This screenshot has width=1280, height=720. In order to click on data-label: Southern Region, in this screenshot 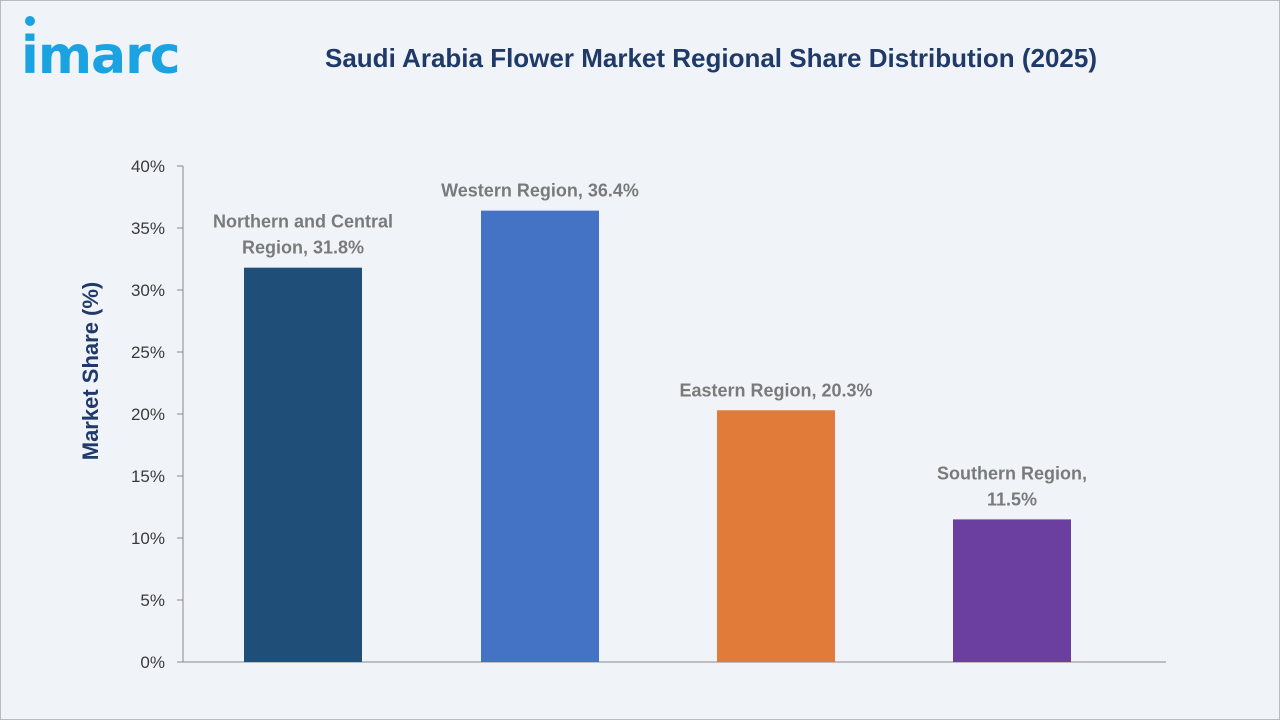, I will do `click(1012, 473)`.